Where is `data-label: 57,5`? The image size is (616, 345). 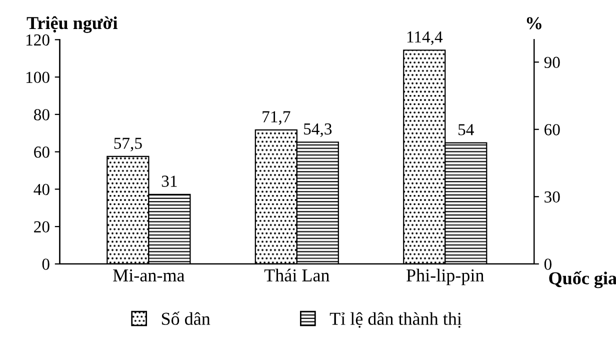
data-label: 57,5 is located at coordinates (128, 145).